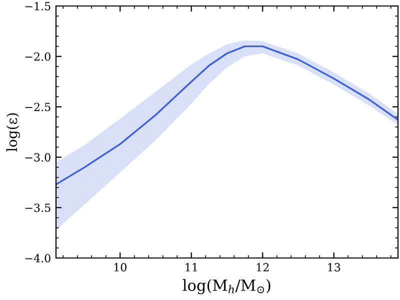 The height and width of the screenshot is (300, 400). I want to click on x-tick-label: 11, so click(191, 267).